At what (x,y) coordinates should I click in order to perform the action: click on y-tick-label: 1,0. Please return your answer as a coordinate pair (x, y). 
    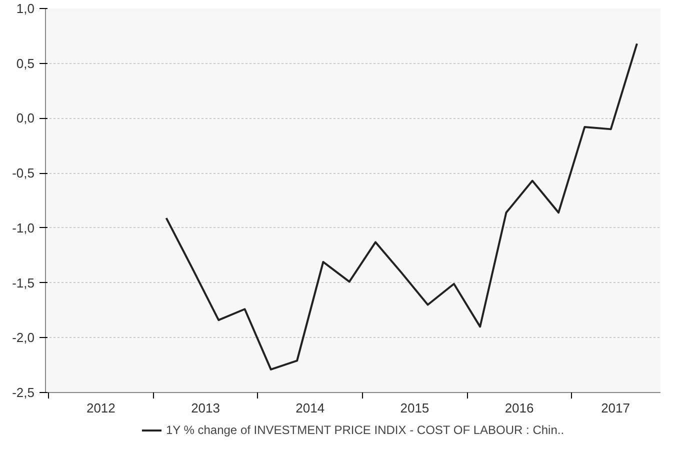
    Looking at the image, I should click on (25, 8).